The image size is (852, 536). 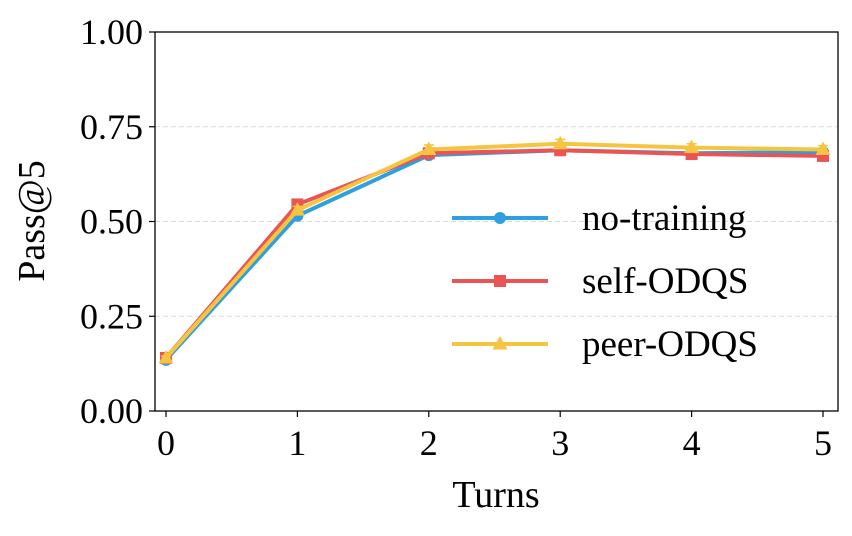 I want to click on legend-item-no-training: no-training, so click(x=599, y=218).